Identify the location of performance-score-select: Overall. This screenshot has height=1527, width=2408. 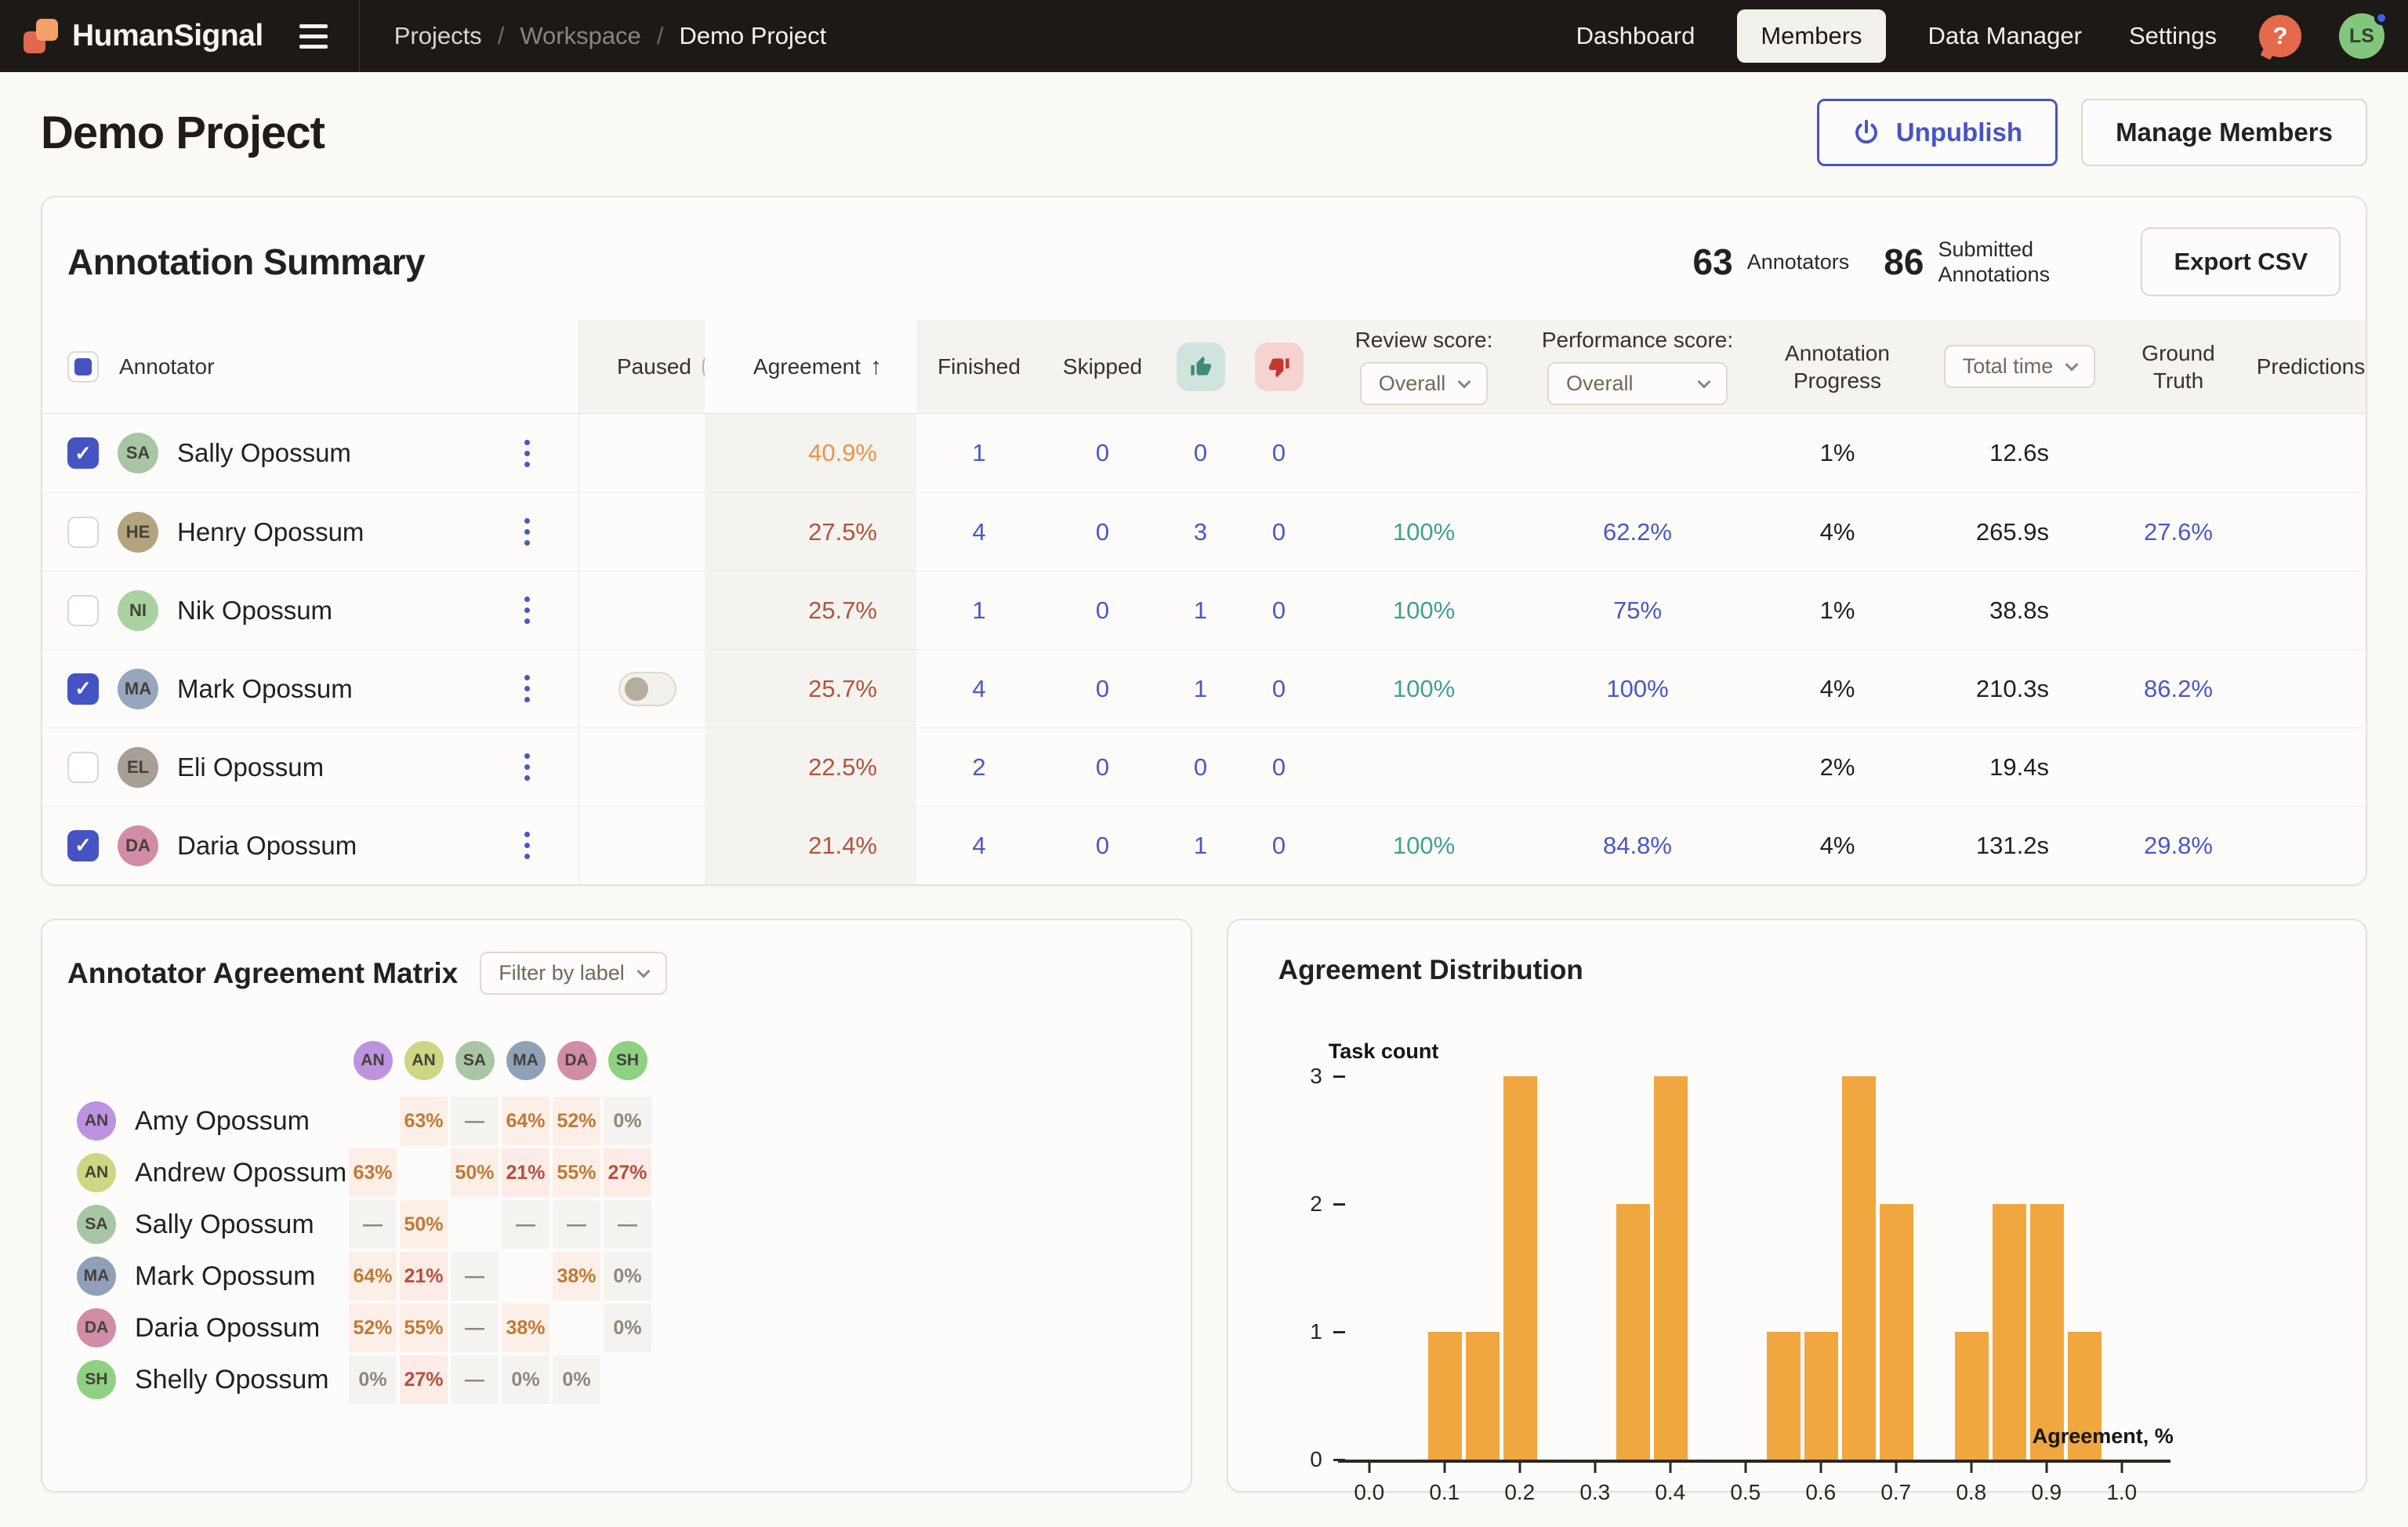
(1637, 383).